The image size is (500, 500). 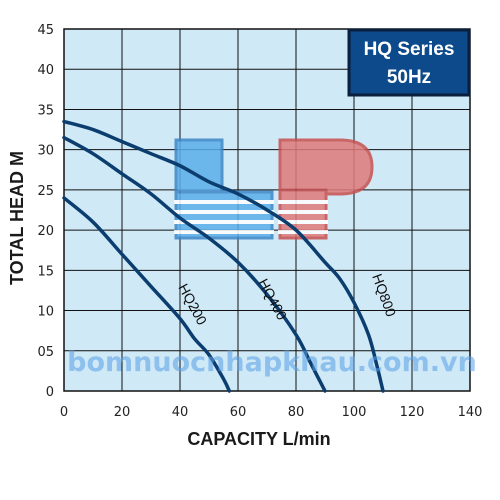 I want to click on x-tick-label: 60, so click(x=238, y=412).